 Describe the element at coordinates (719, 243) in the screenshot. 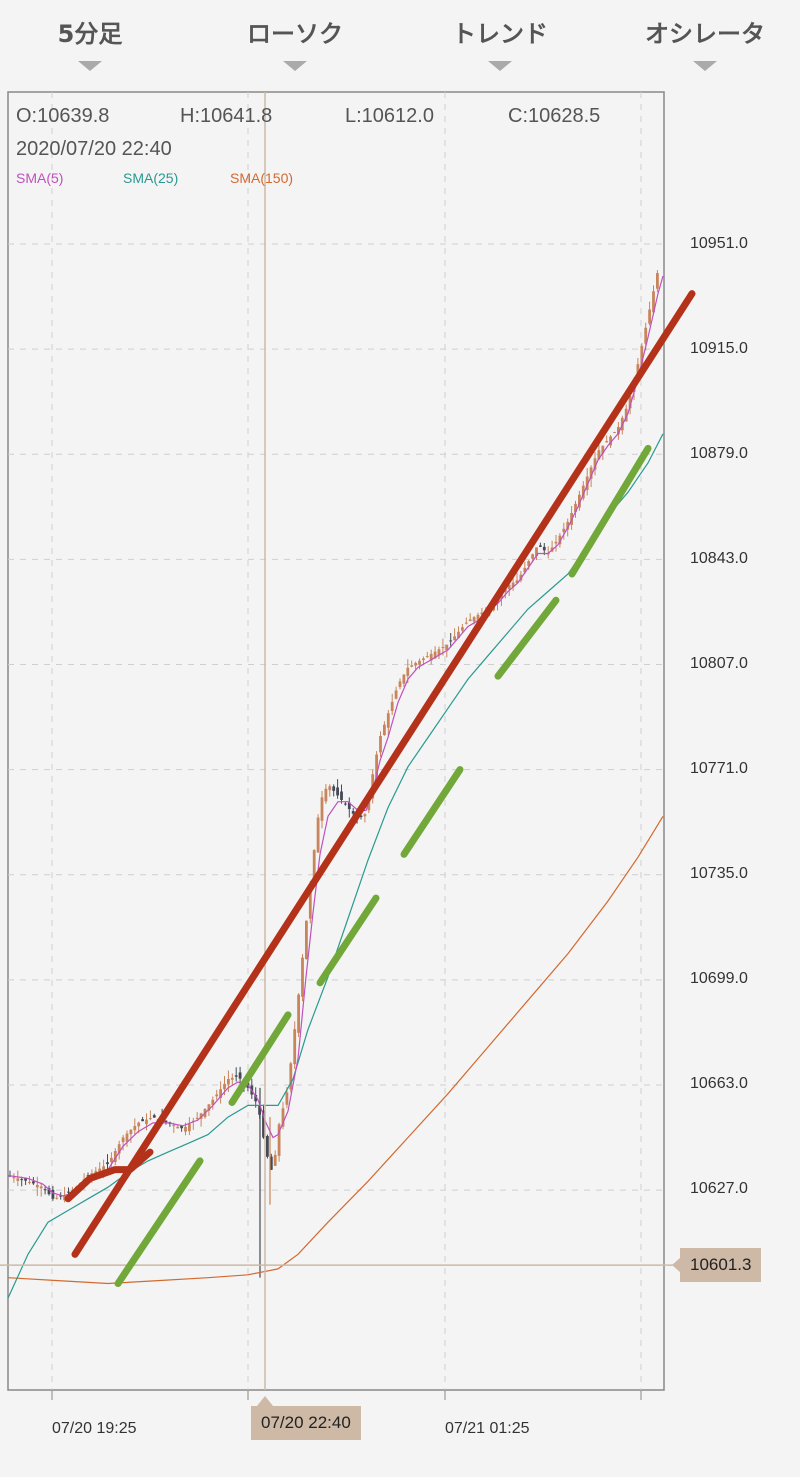

I see `y-tick-label: 10951.0` at that location.